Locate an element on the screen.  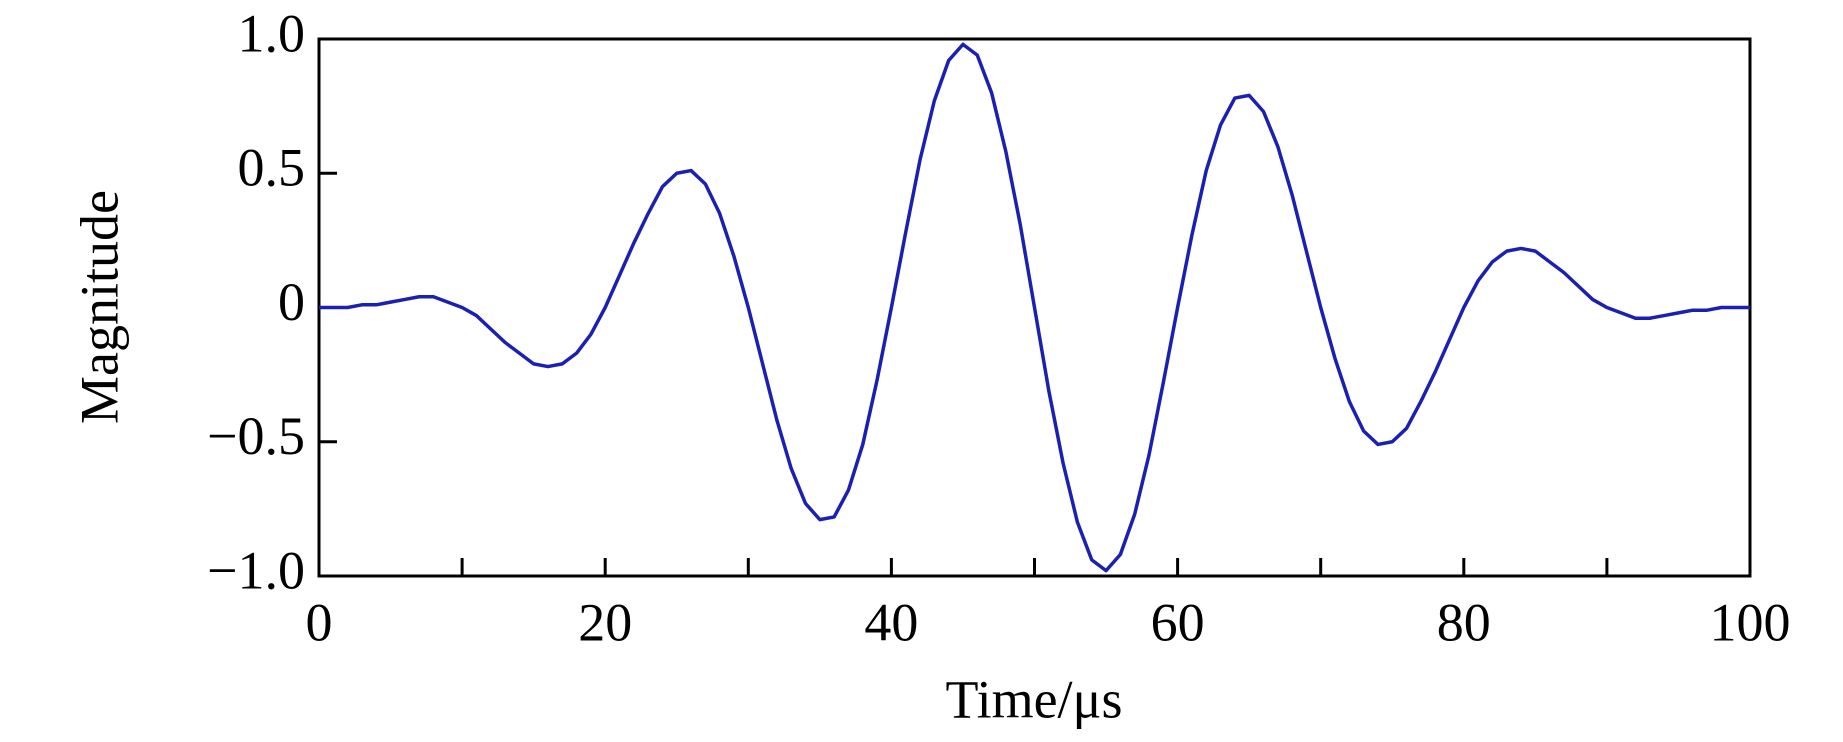
x-tick-label: 20 is located at coordinates (605, 622).